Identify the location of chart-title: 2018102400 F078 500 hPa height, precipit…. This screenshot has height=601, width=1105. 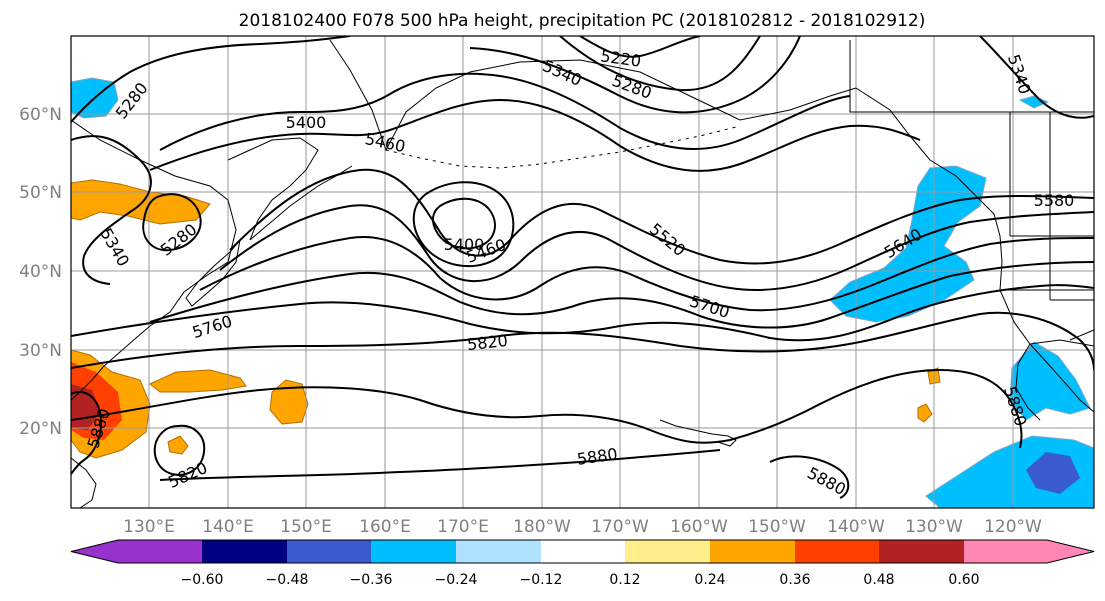
(582, 21).